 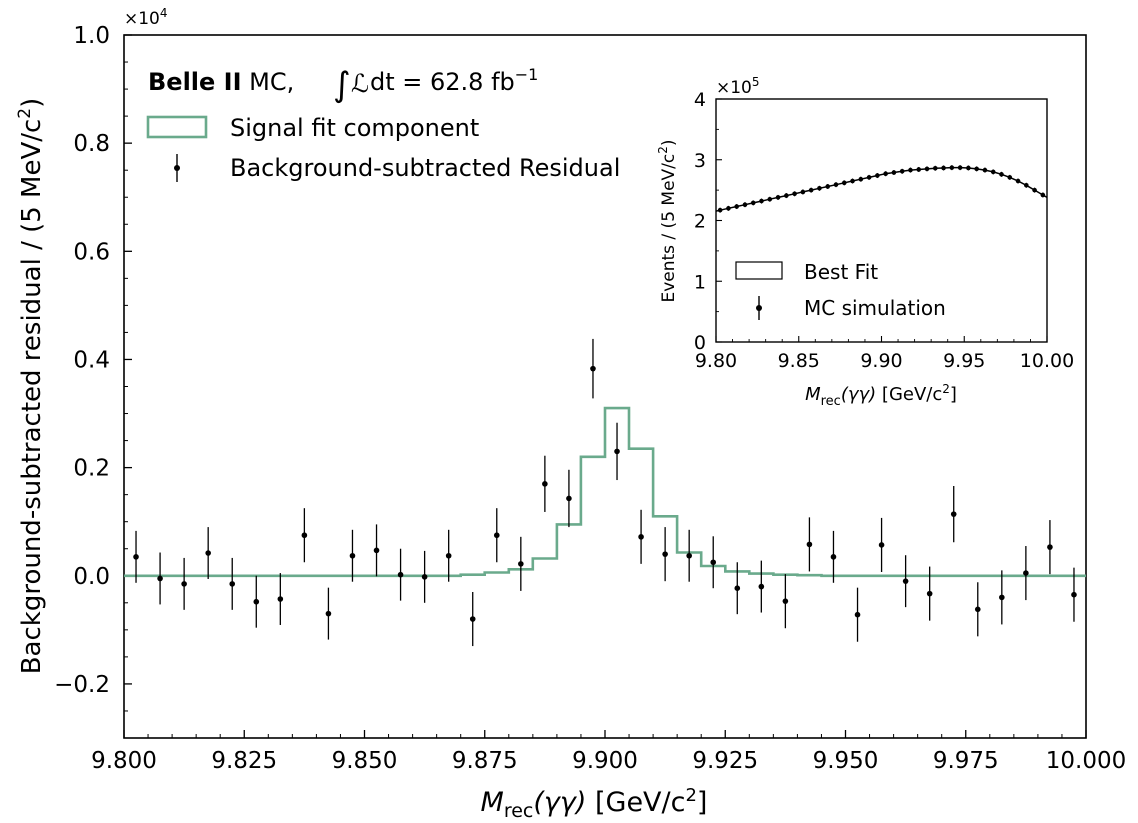 I want to click on main-x-axis-label: Mrec(γγ) [GeV/c2], so click(x=594, y=803).